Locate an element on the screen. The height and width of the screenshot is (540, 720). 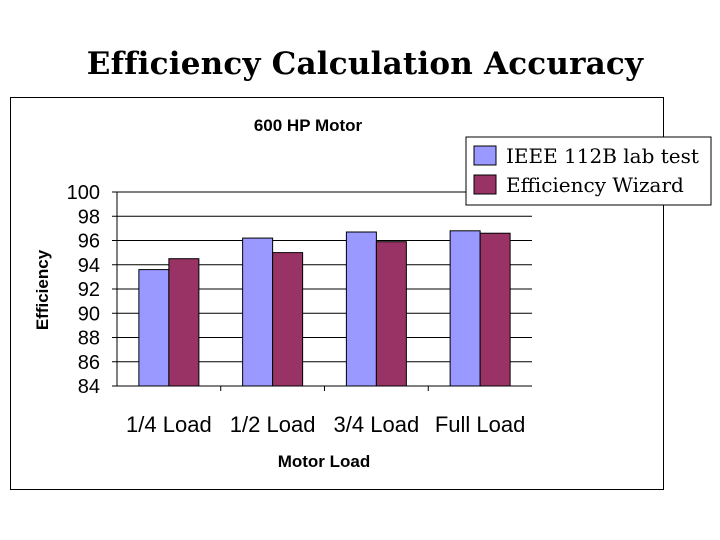
category-labels: 1/4 Load 1/2 Load 3/4 Load Full Load is located at coordinates (325, 424).